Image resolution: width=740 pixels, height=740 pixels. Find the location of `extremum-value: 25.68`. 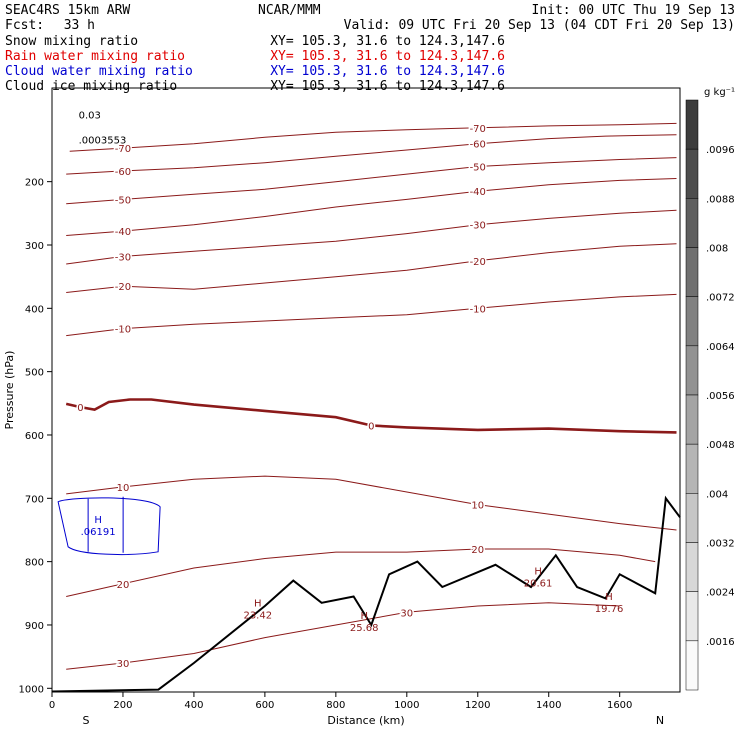

extremum-value: 25.68 is located at coordinates (364, 628).